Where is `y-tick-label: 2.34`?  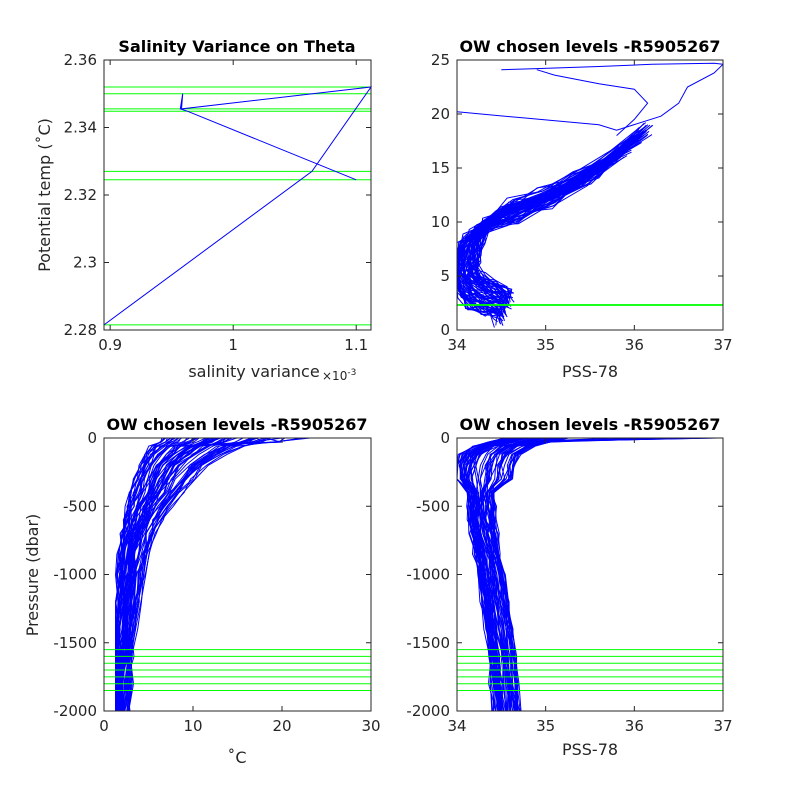
y-tick-label: 2.34 is located at coordinates (80, 128).